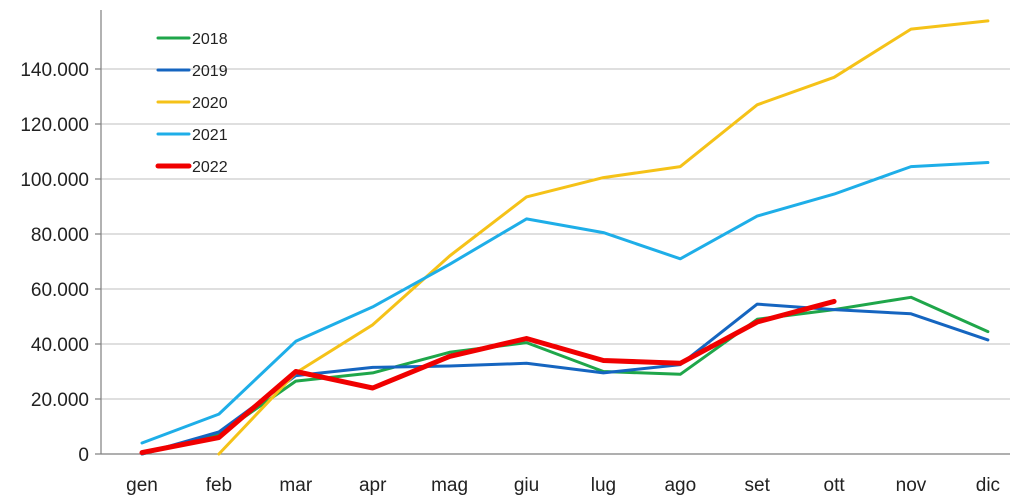  I want to click on legend: 2018 2019 2020 2021 2022, so click(191, 103).